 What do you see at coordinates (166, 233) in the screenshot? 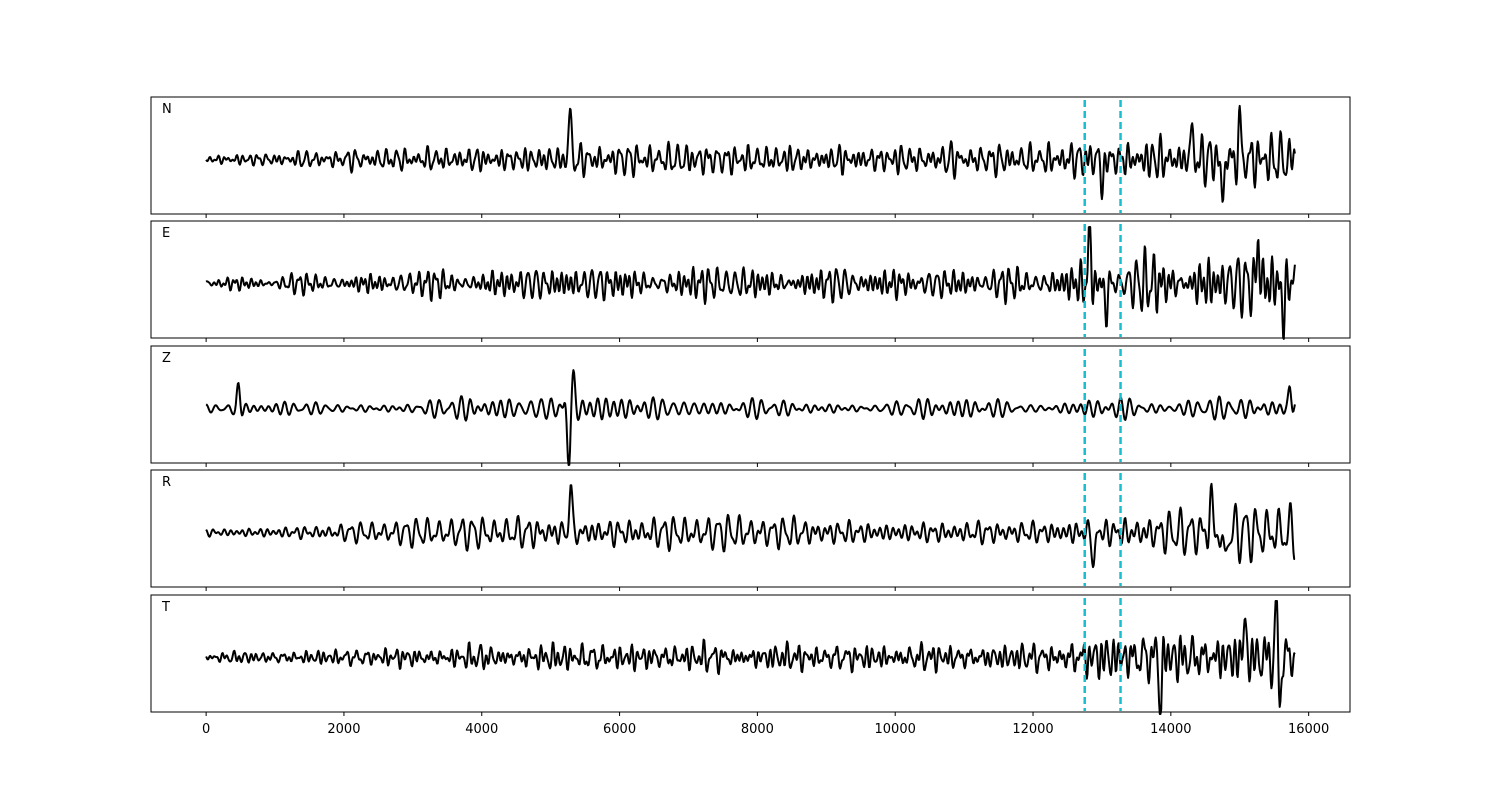
I see `channel-label-e: E` at bounding box center [166, 233].